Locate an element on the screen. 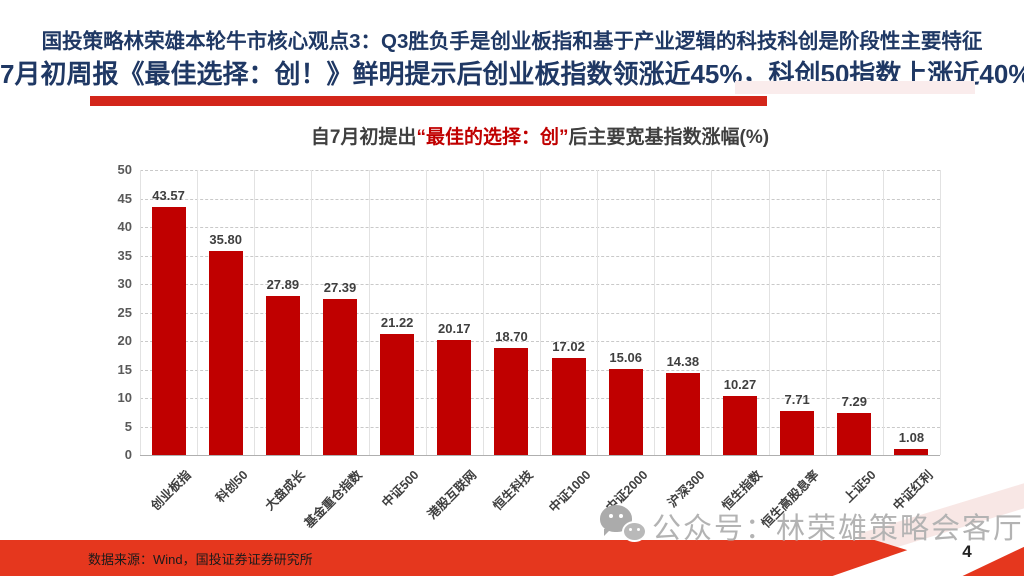 This screenshot has height=576, width=1024. y-axis-tick: 50 is located at coordinates (124, 169).